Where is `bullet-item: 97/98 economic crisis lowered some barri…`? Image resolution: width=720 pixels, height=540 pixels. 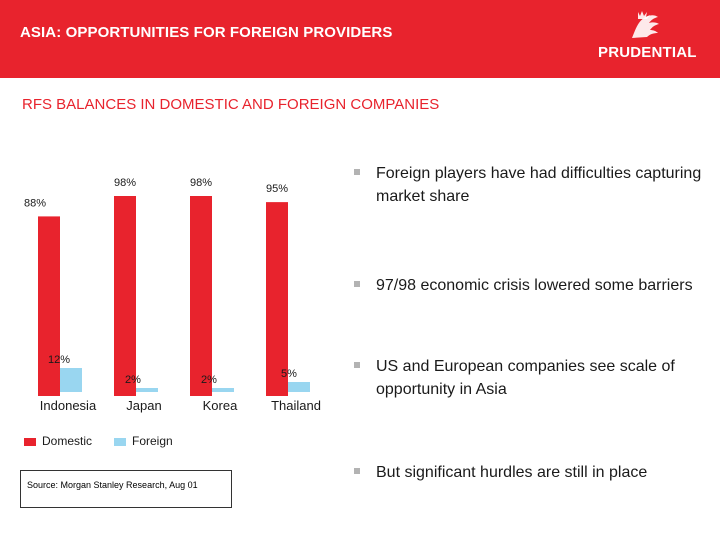
bullet-item: 97/98 economic crisis lowered some barri… is located at coordinates (529, 285).